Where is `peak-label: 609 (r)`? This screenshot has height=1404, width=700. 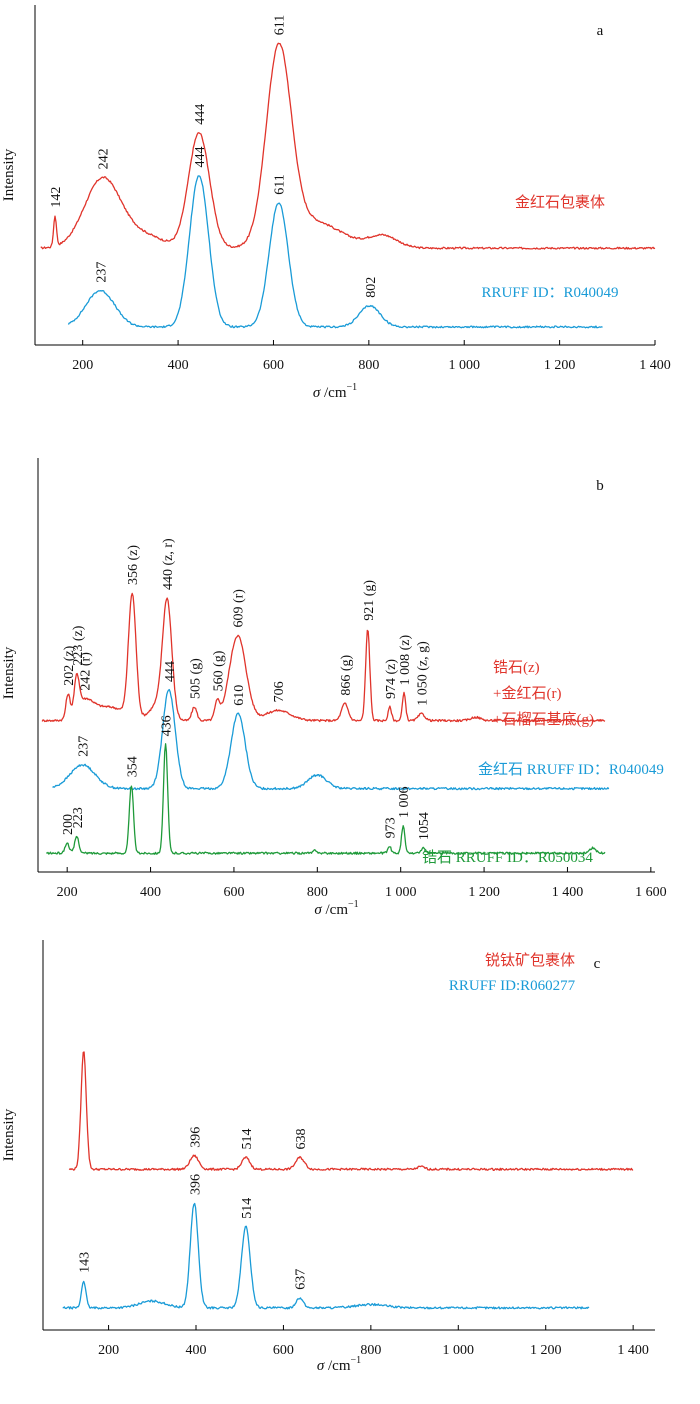 peak-label: 609 (r) is located at coordinates (239, 608).